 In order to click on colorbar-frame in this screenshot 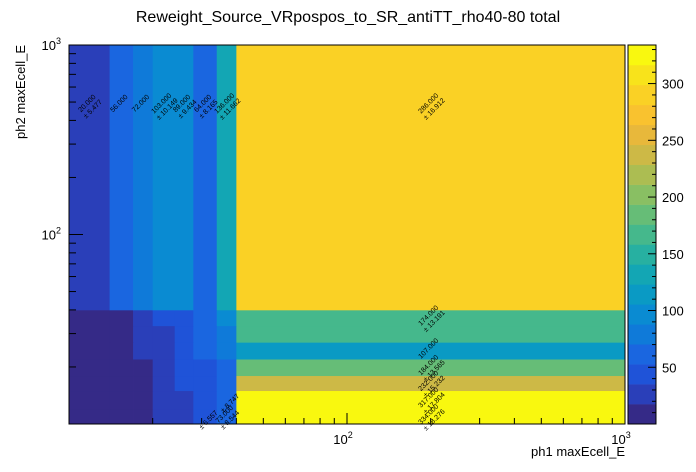, I will do `click(642, 234)`.